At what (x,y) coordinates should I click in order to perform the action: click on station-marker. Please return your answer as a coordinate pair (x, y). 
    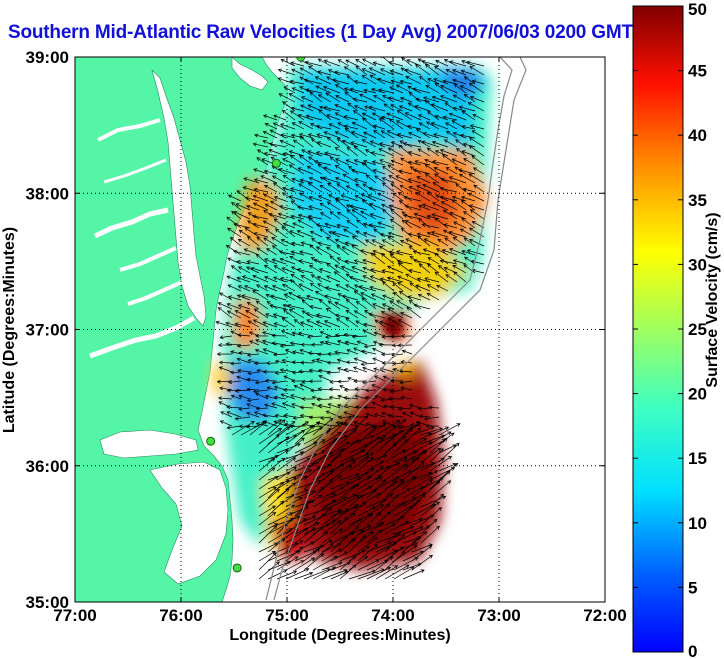
    Looking at the image, I should click on (276, 163).